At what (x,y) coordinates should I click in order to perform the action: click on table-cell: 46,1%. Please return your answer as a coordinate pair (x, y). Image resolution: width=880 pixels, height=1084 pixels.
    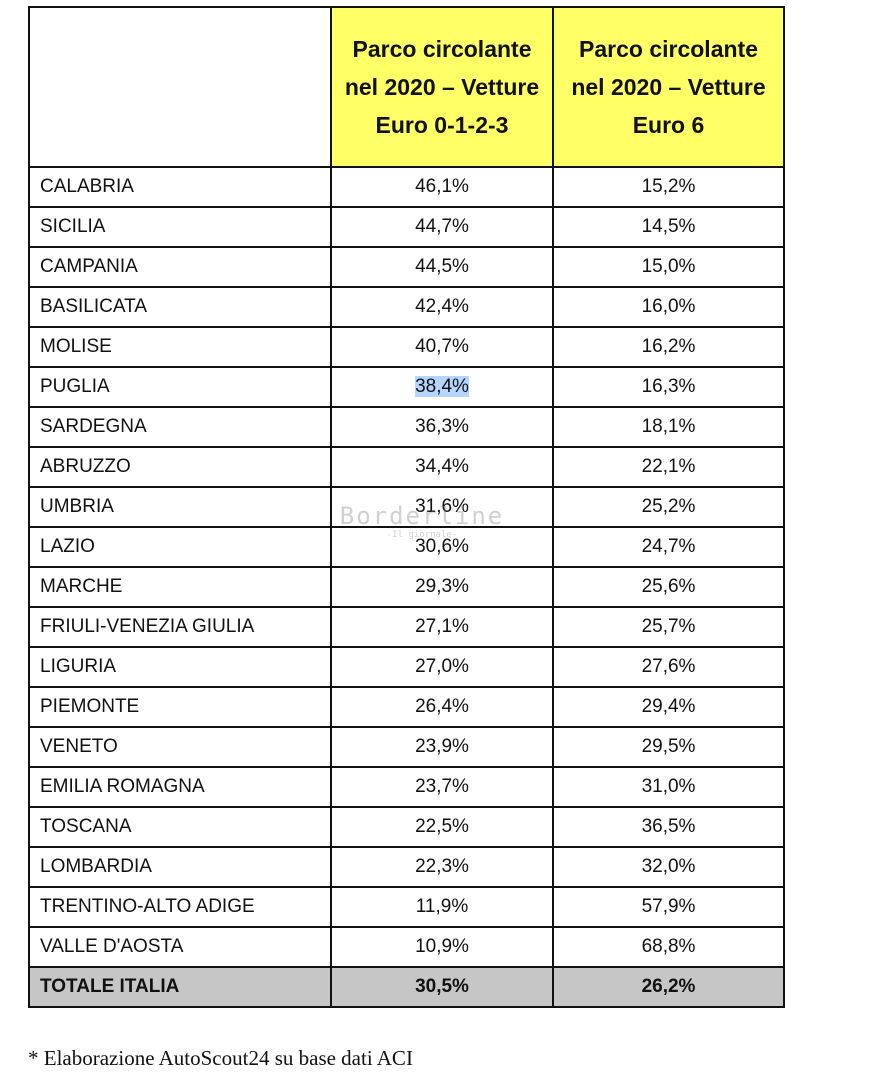
    Looking at the image, I should click on (442, 187).